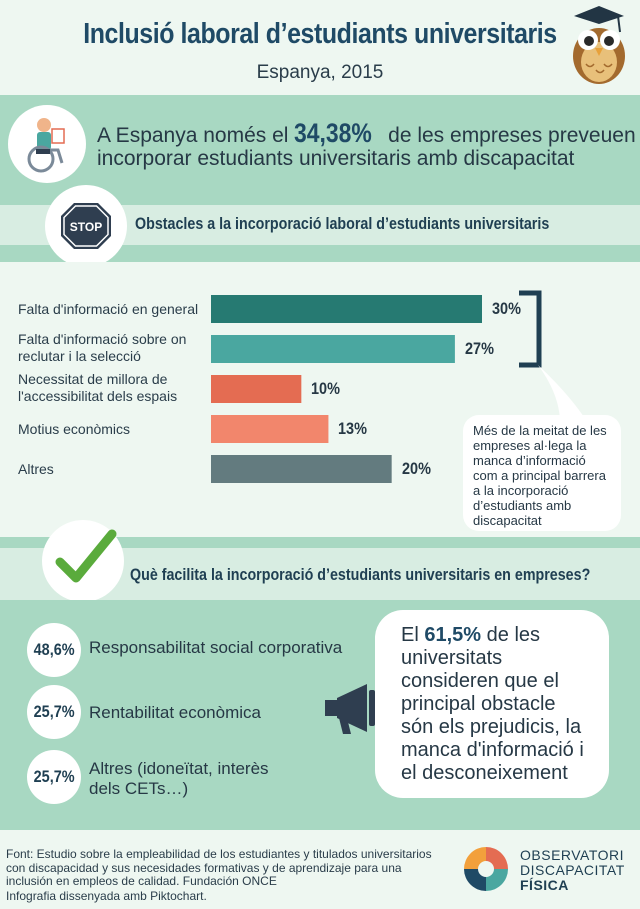  Describe the element at coordinates (54, 650) in the screenshot. I see `facilitator-pct: 48,6%` at that location.